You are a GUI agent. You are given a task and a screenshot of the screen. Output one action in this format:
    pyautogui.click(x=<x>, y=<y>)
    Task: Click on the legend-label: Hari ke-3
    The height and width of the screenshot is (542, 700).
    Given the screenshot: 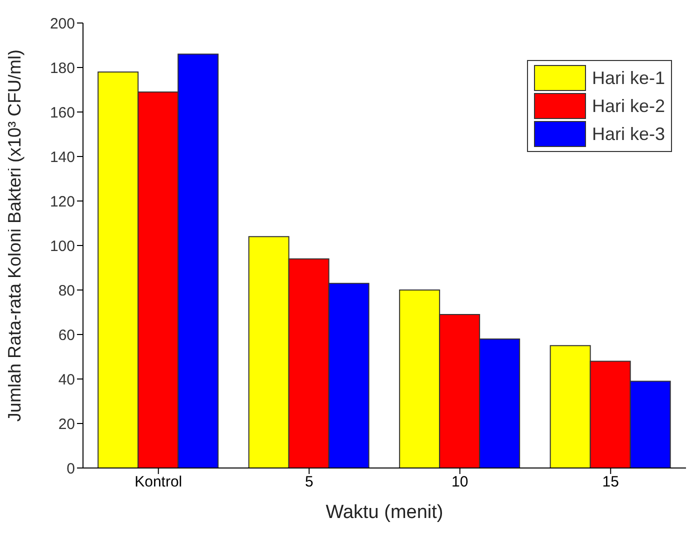 What is the action you would take?
    pyautogui.click(x=627, y=134)
    